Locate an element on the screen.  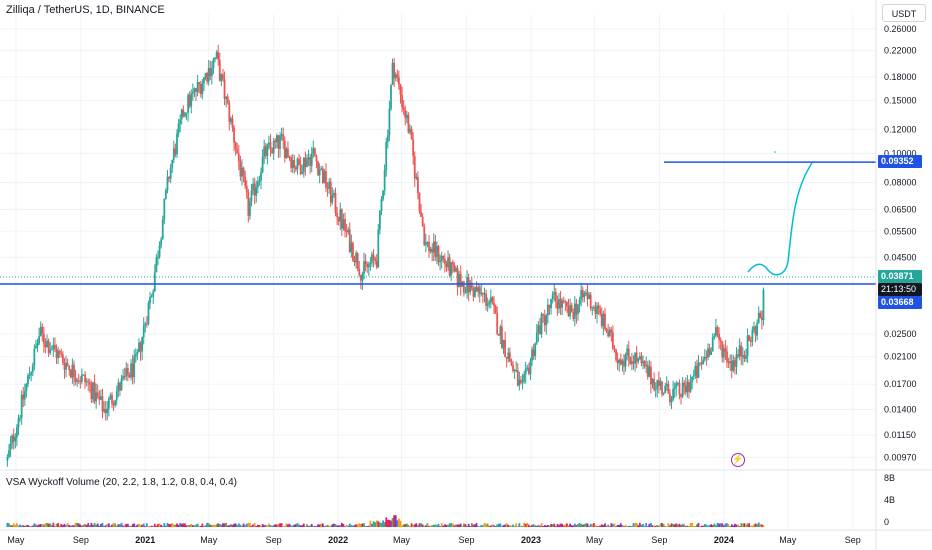
projection-curve is located at coordinates (780, 219).